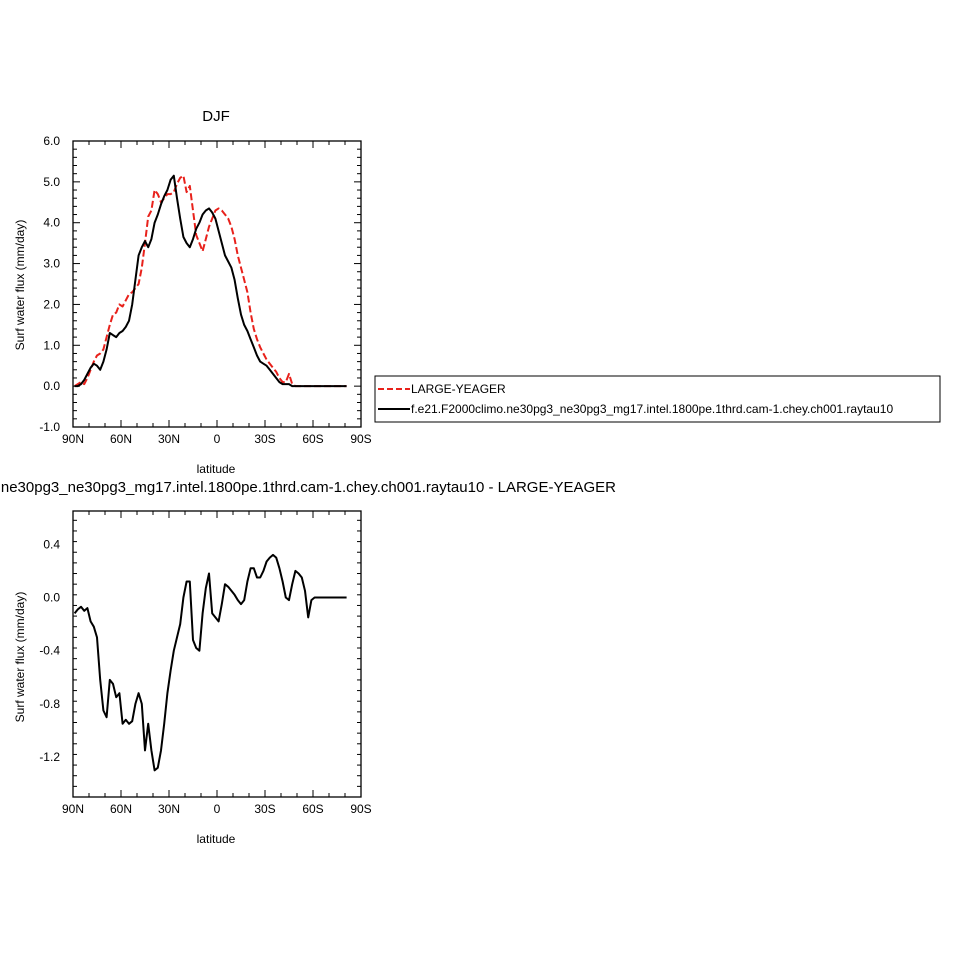 This screenshot has width=954, height=954. Describe the element at coordinates (49, 651) in the screenshot. I see `bottom-y-tick-label: -0.4` at that location.